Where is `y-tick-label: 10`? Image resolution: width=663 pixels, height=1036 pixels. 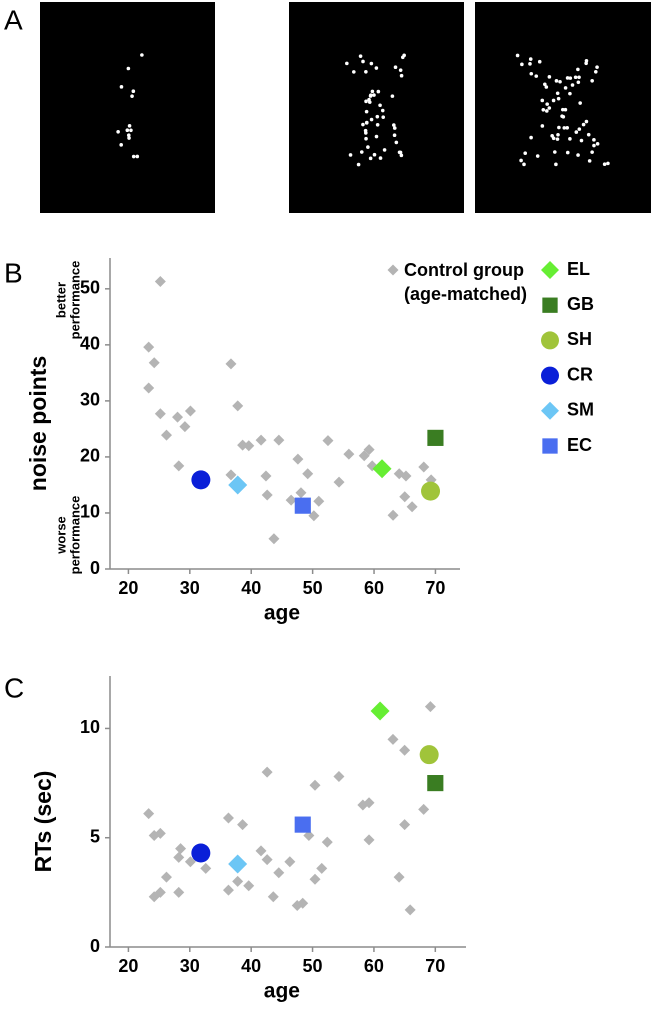
y-tick-label: 10 is located at coordinates (90, 512).